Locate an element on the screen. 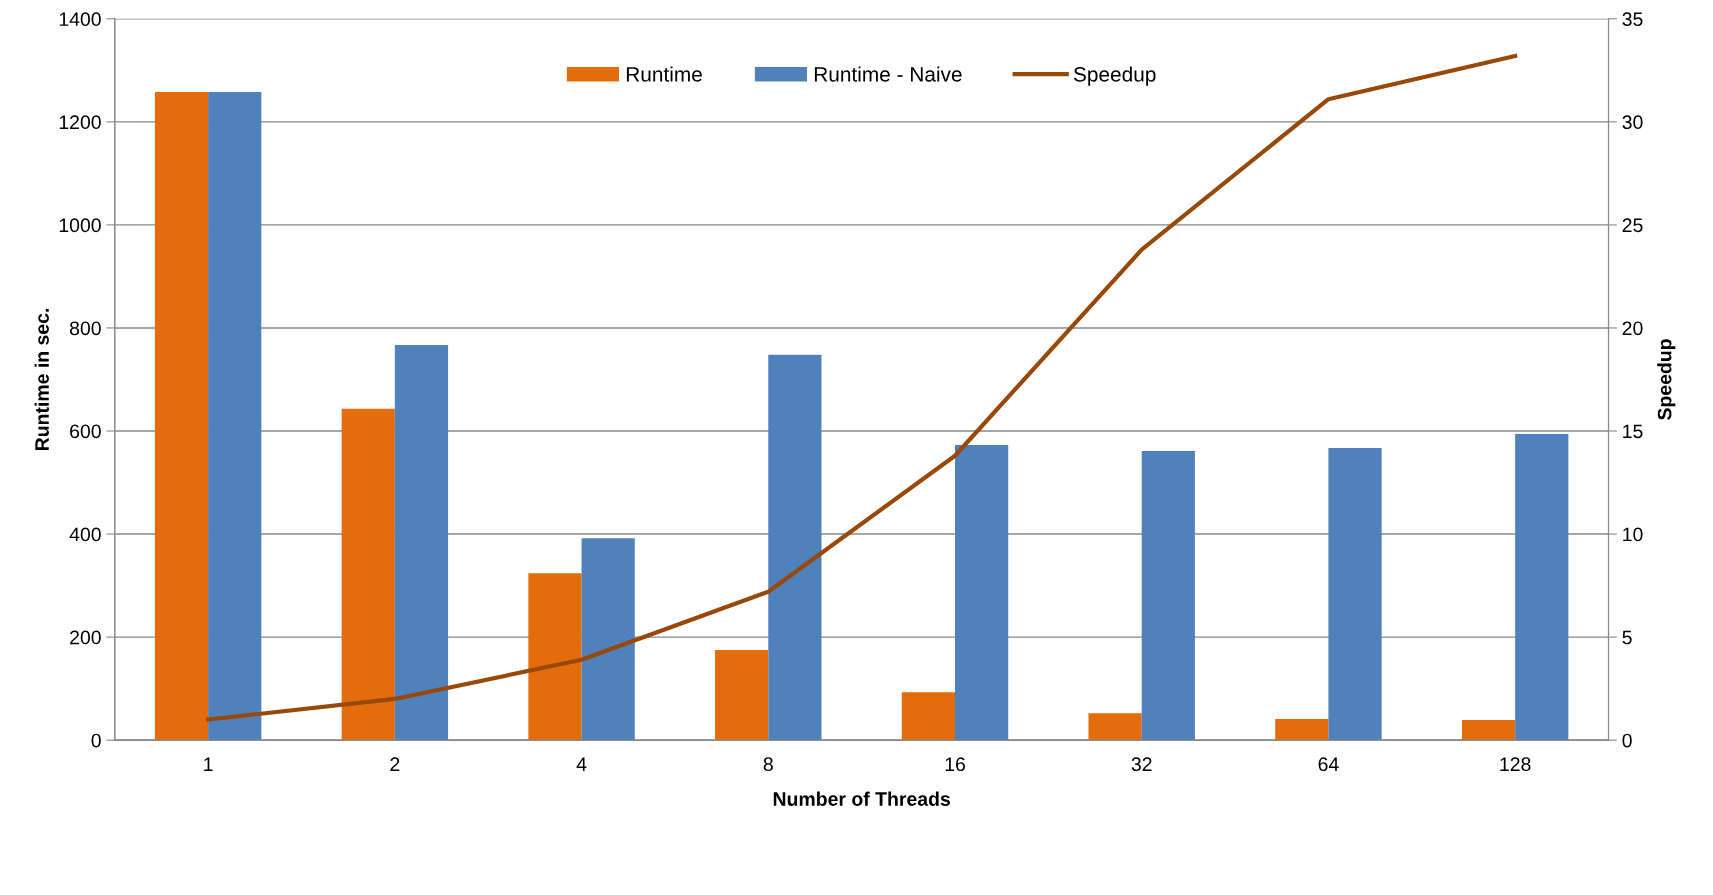 The image size is (1713, 895). x-tick-label: 16 is located at coordinates (955, 764).